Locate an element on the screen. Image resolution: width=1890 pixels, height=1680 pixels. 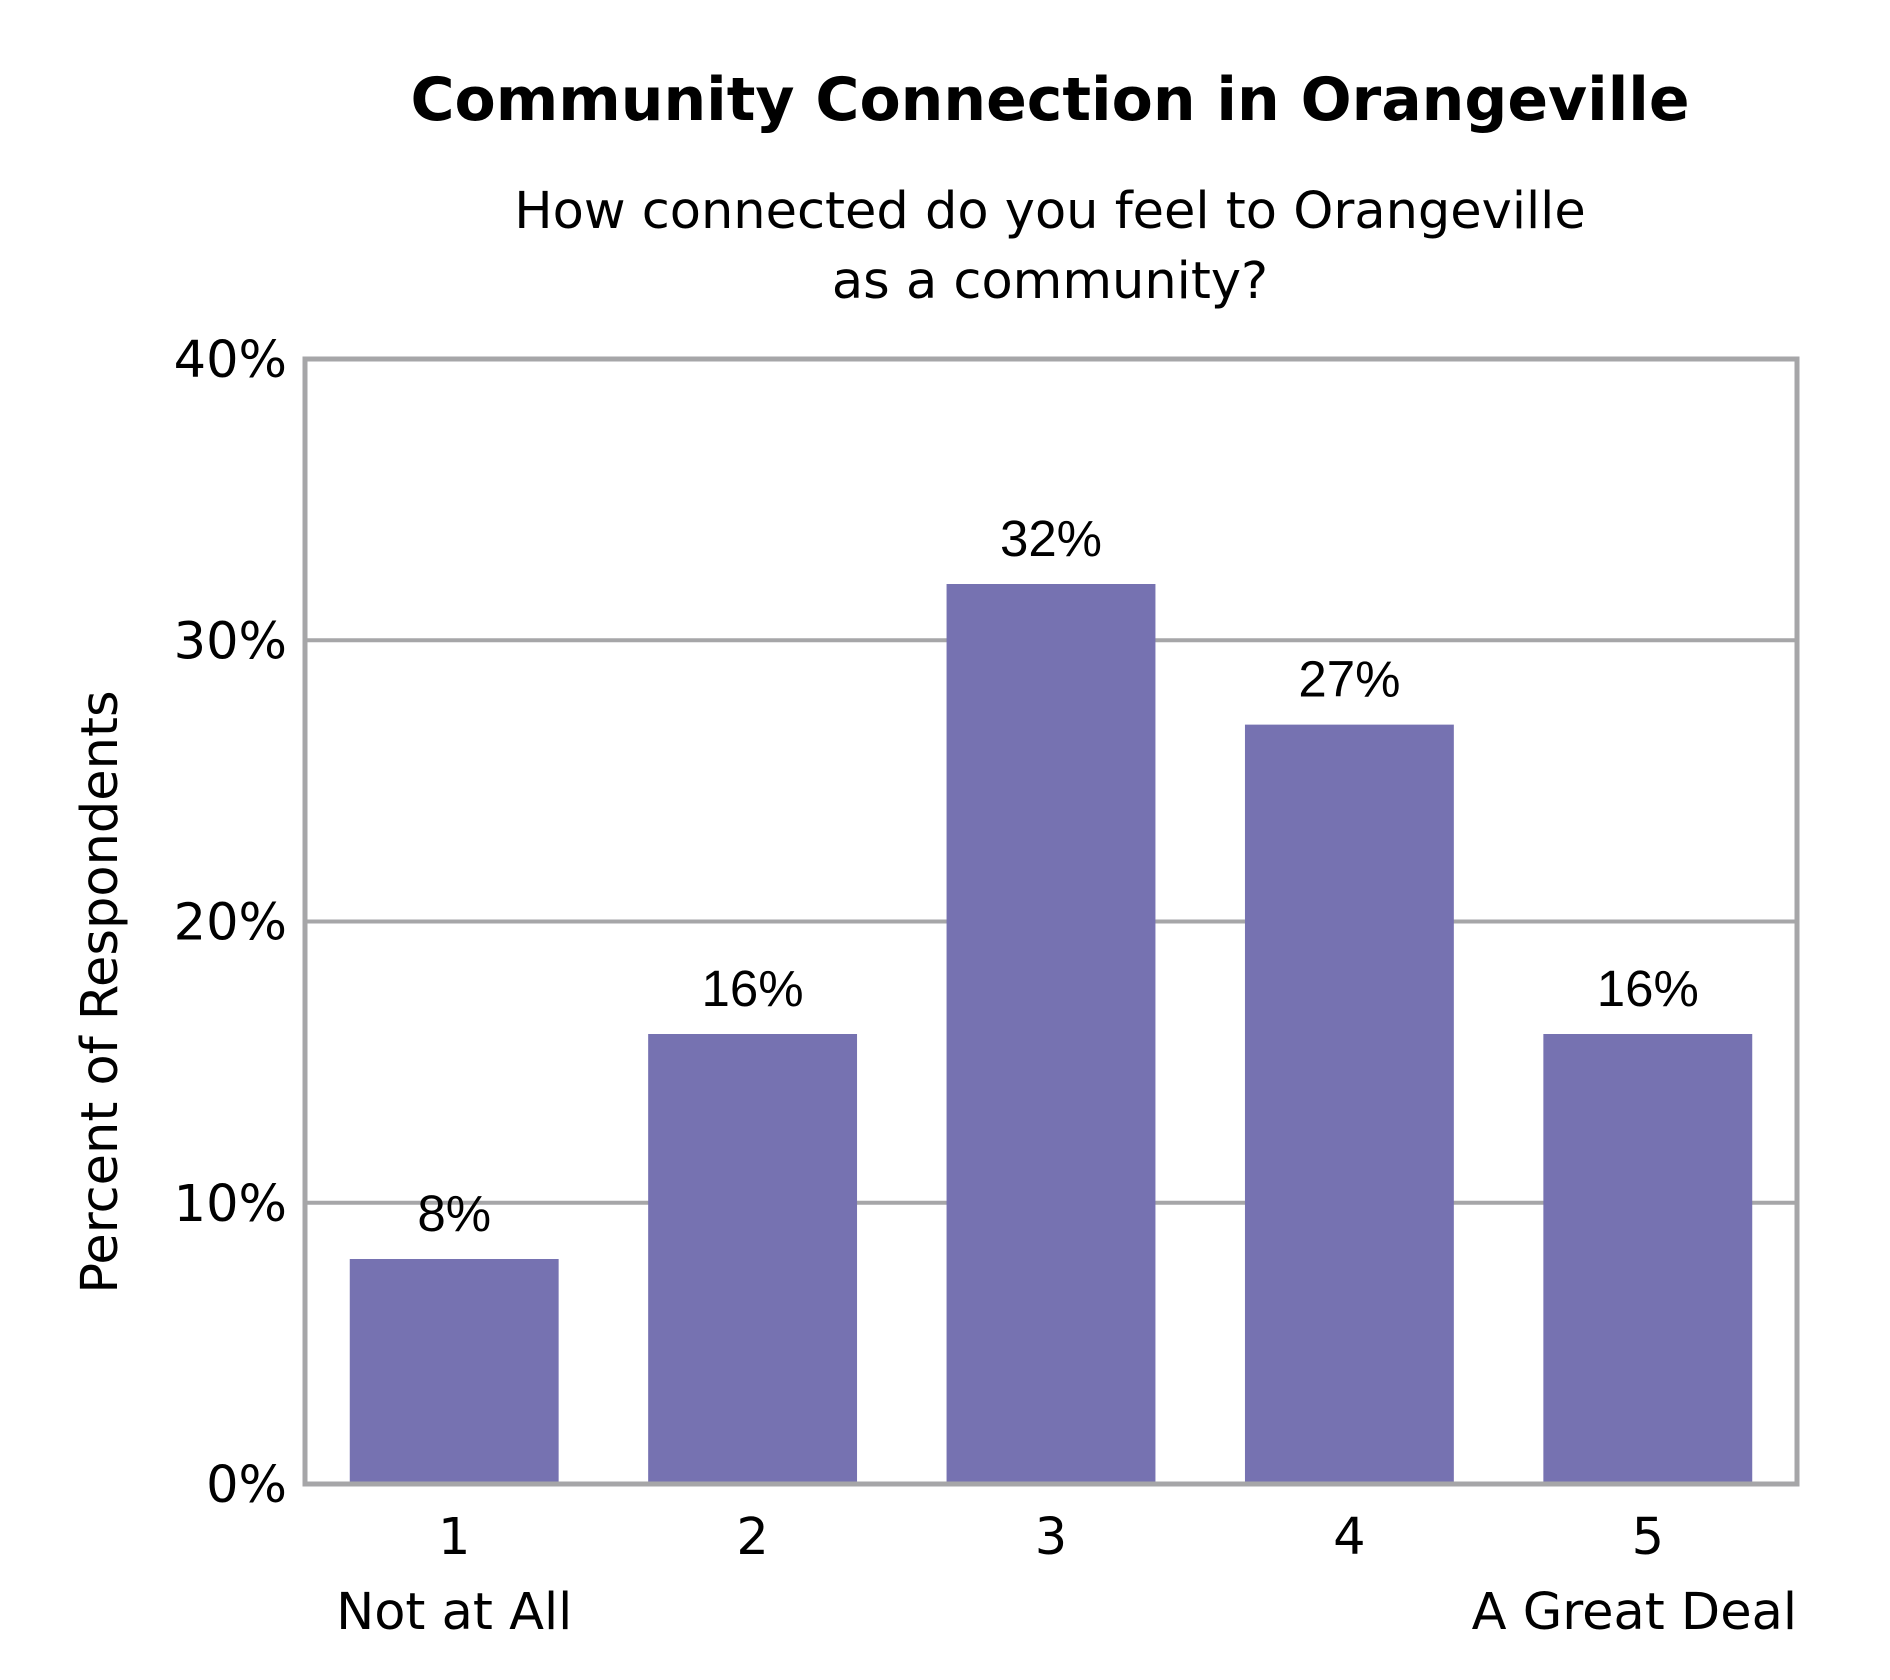
x-tick-label: 1 is located at coordinates (454, 1537).